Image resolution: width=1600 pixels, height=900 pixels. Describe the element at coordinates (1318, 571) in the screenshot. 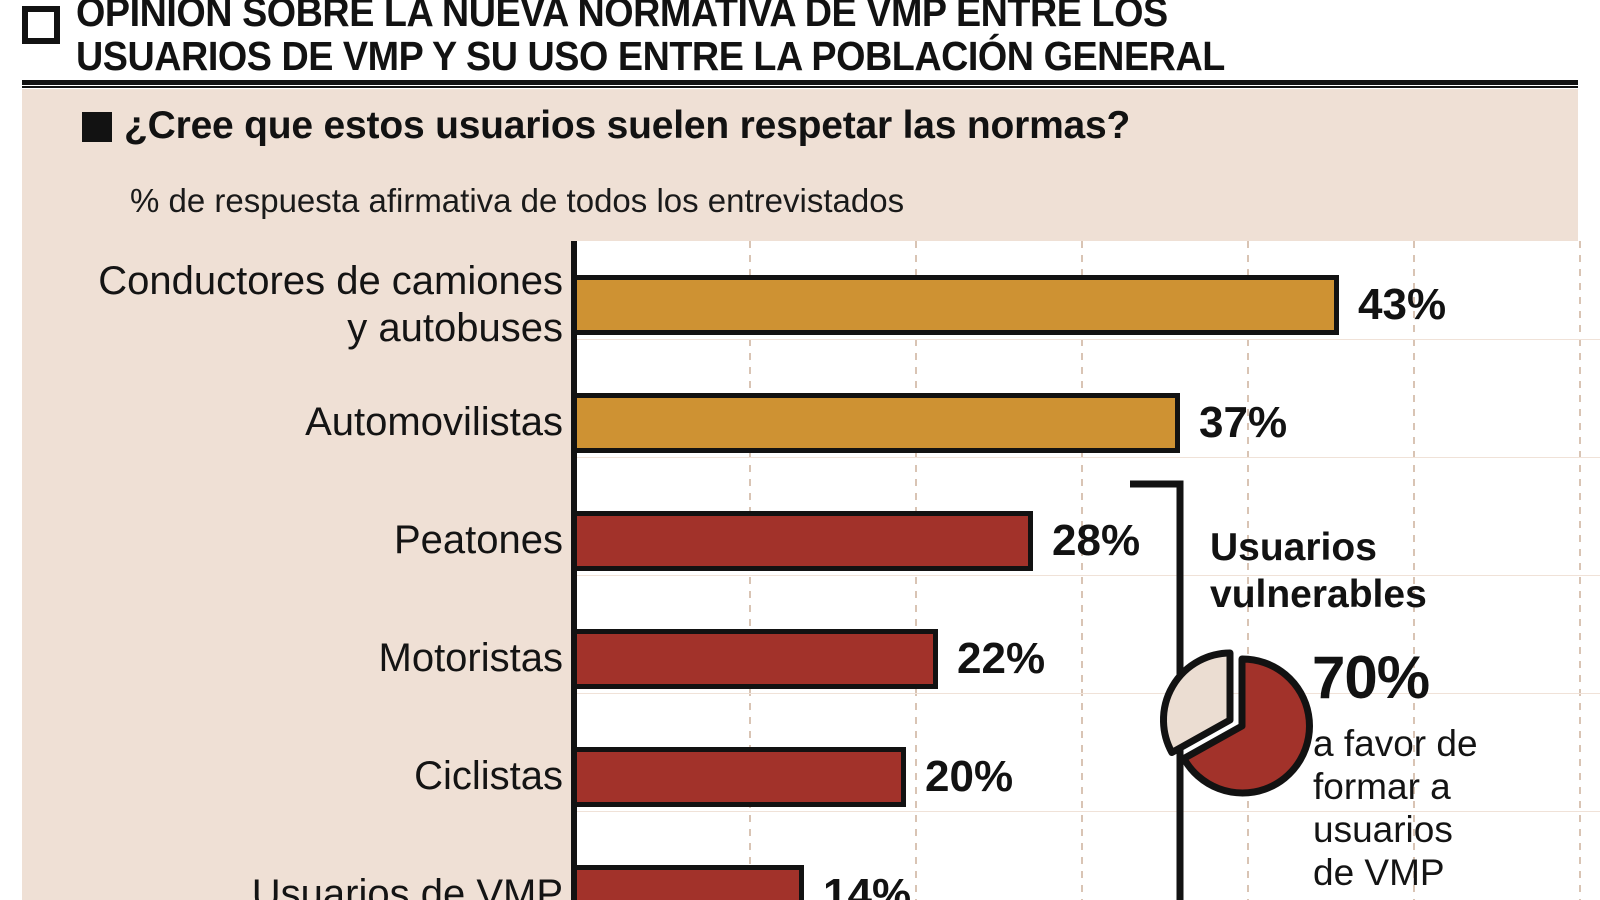

I see `callout-title: Usuarios vulnerables` at that location.